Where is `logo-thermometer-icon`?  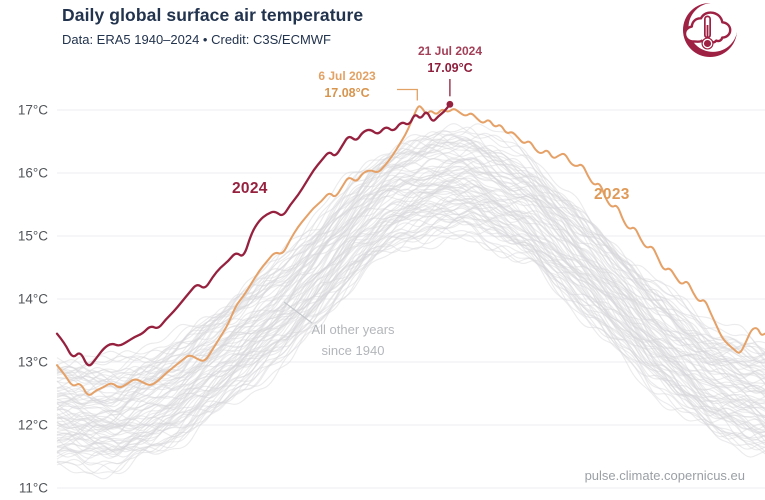
logo-thermometer-icon is located at coordinates (707, 32).